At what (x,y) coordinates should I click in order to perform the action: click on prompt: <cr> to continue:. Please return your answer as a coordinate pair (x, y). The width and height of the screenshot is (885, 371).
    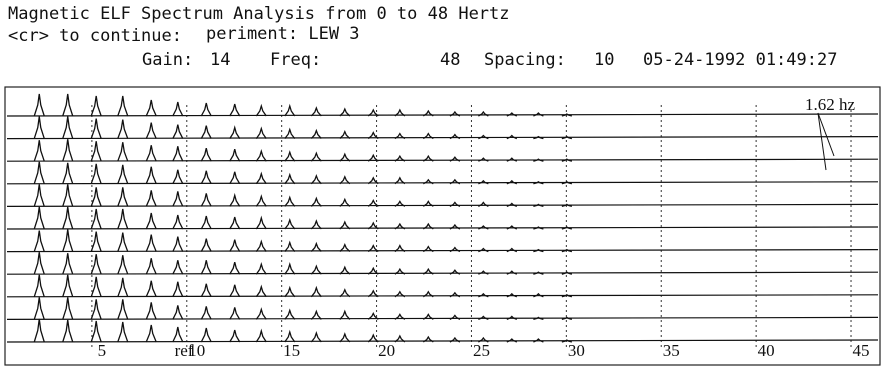
    Looking at the image, I should click on (95, 36).